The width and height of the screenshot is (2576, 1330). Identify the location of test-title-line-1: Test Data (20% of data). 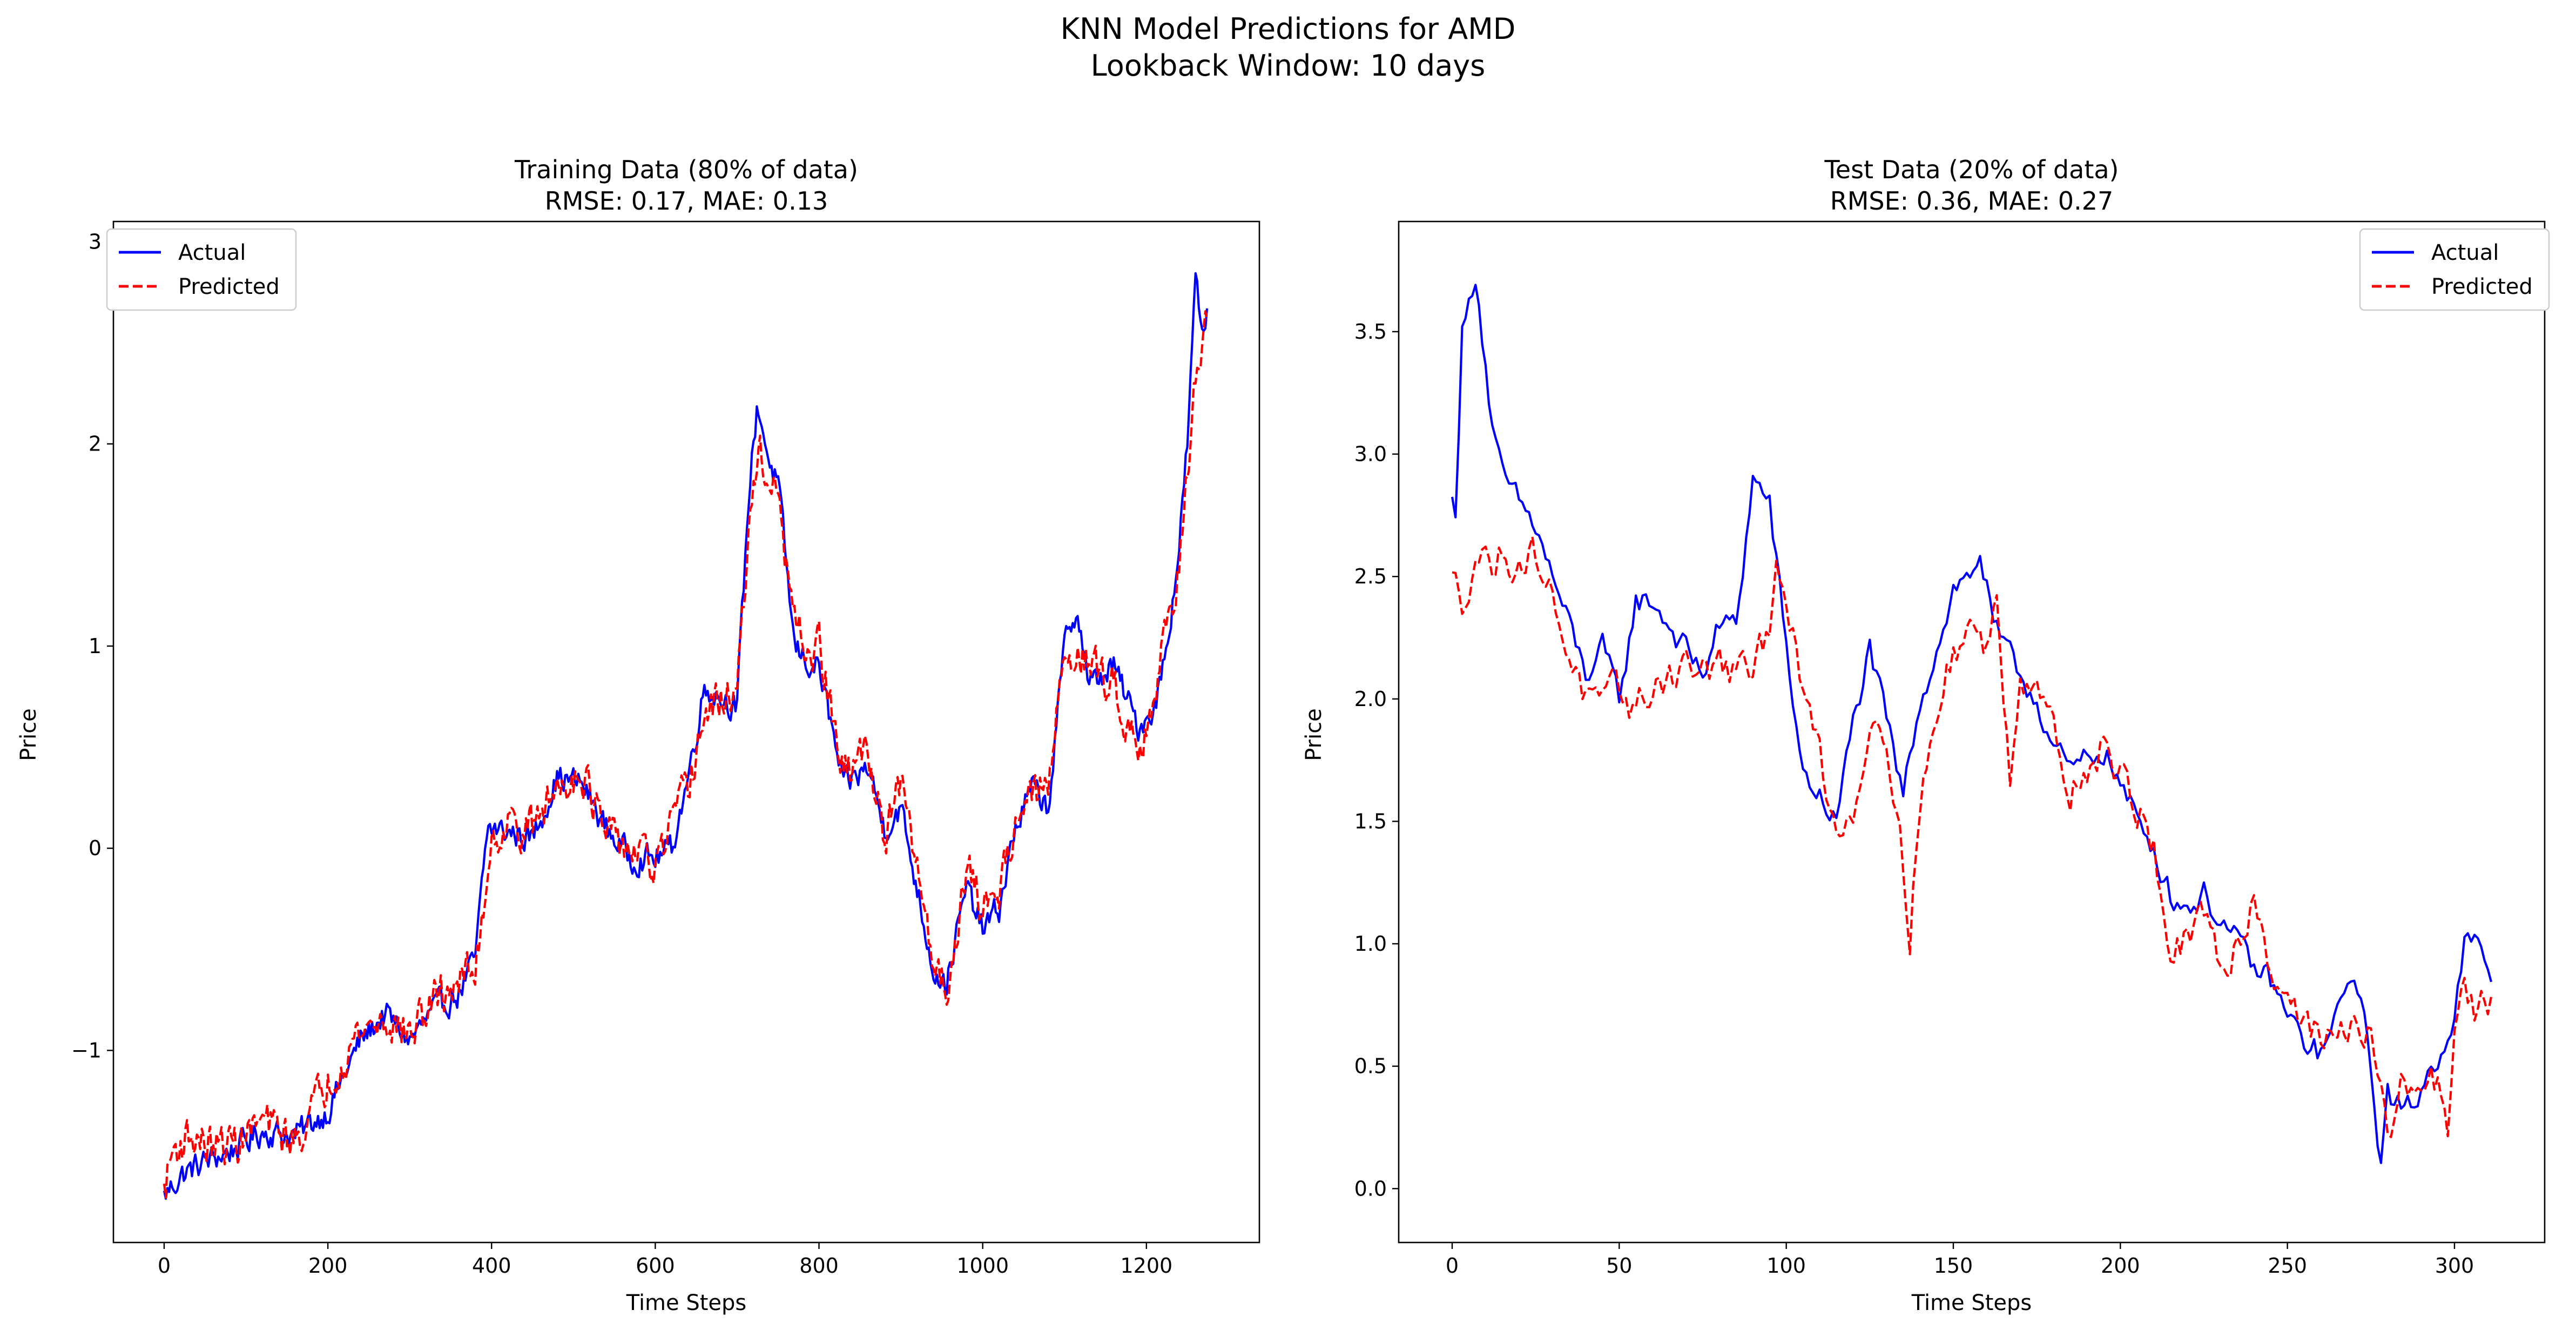
(1971, 169).